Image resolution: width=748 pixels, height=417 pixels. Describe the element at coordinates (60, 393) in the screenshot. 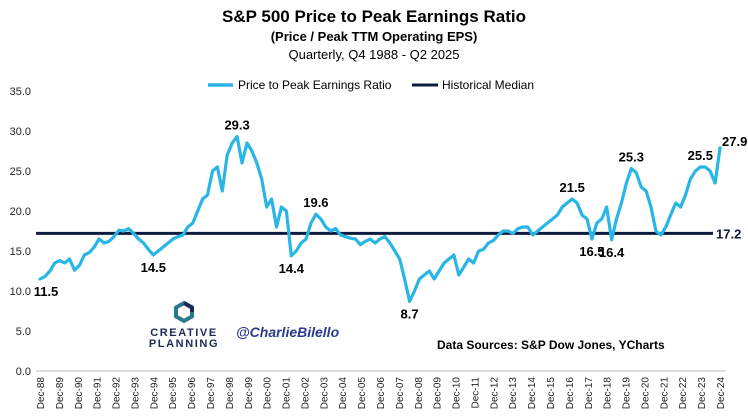

I see `x-tick-label: Dec-89` at that location.